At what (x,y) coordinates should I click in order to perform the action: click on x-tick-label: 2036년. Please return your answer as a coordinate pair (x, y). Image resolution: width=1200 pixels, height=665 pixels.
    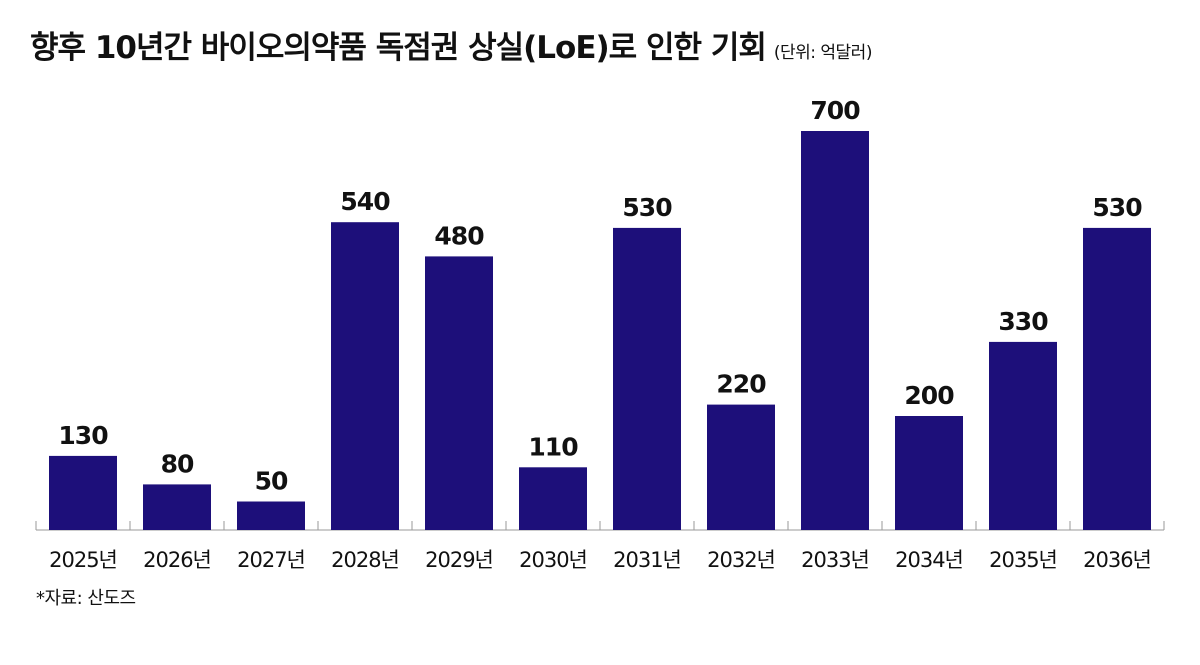
    Looking at the image, I should click on (1117, 560).